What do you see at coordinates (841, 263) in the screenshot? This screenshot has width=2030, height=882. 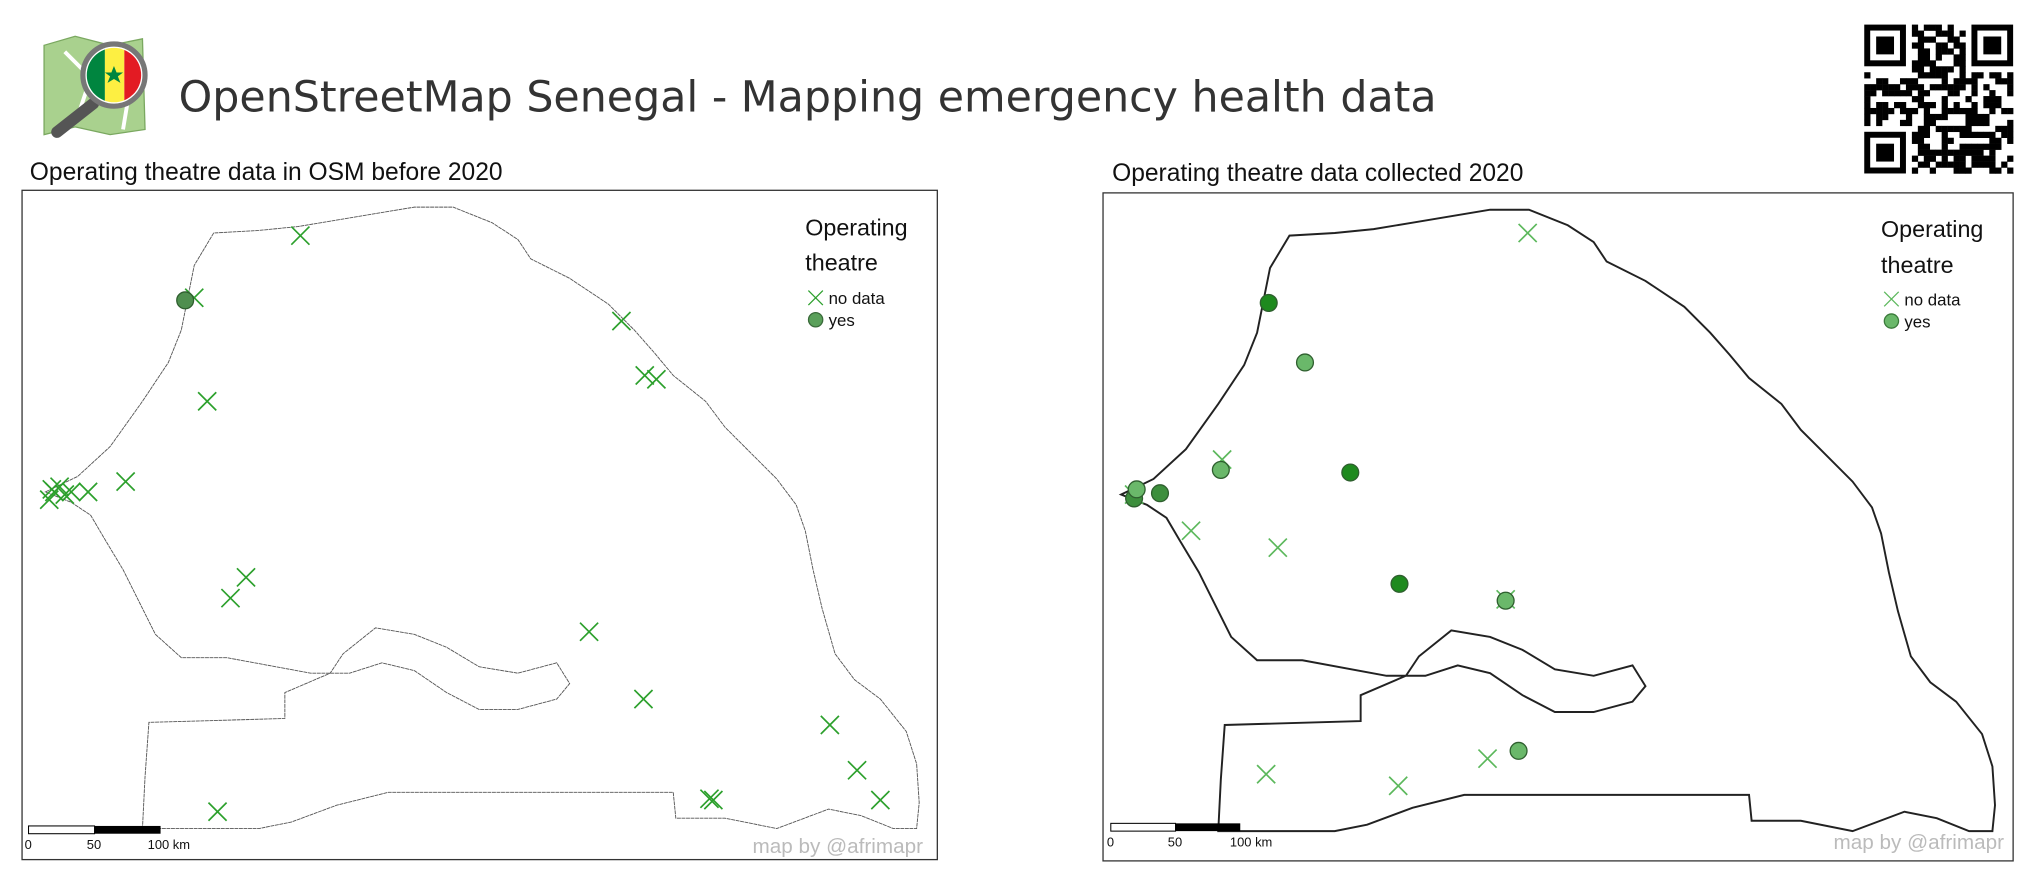 I see `legend-title: theatre` at bounding box center [841, 263].